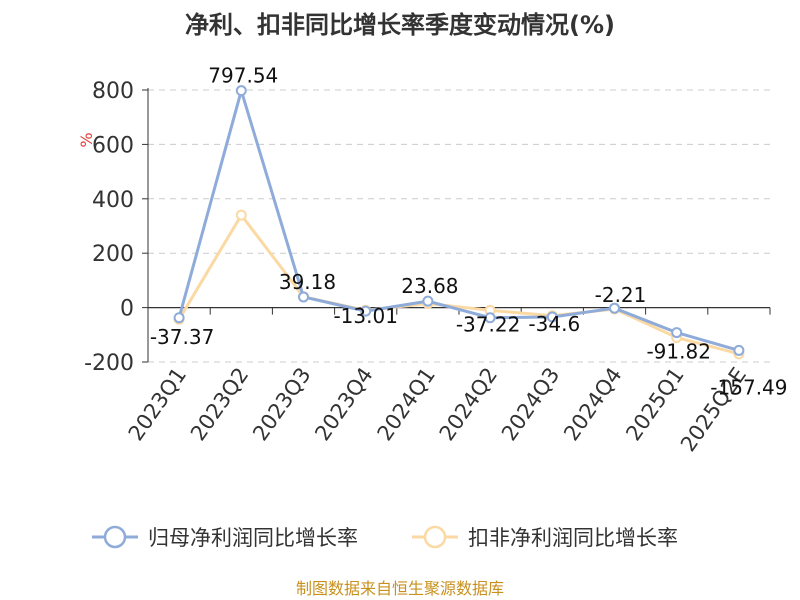 Image resolution: width=800 pixels, height=600 pixels. I want to click on data-label: 23.68, so click(429, 286).